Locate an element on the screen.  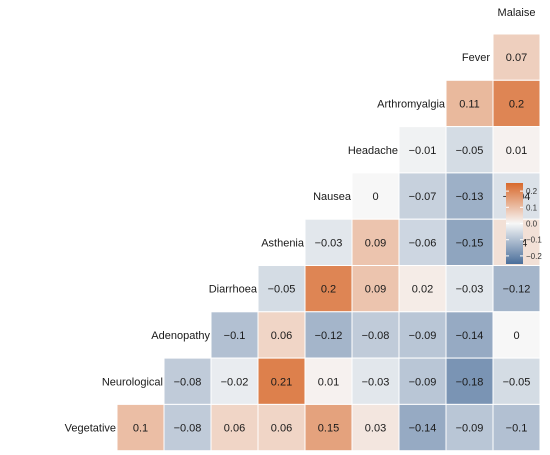
legend-color-bar is located at coordinates (514, 223).